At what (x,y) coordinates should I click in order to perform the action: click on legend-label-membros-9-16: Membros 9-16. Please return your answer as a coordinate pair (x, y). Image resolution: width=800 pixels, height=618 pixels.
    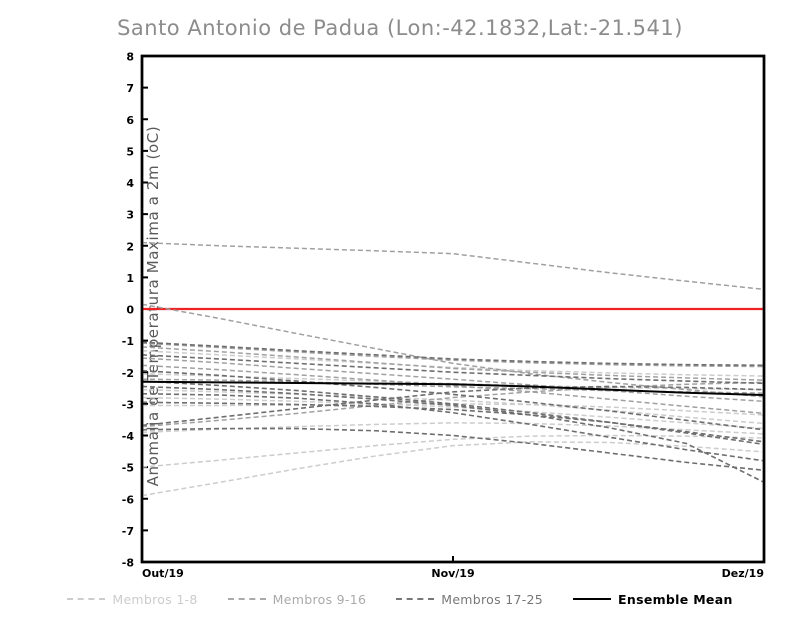
    Looking at the image, I should click on (319, 599).